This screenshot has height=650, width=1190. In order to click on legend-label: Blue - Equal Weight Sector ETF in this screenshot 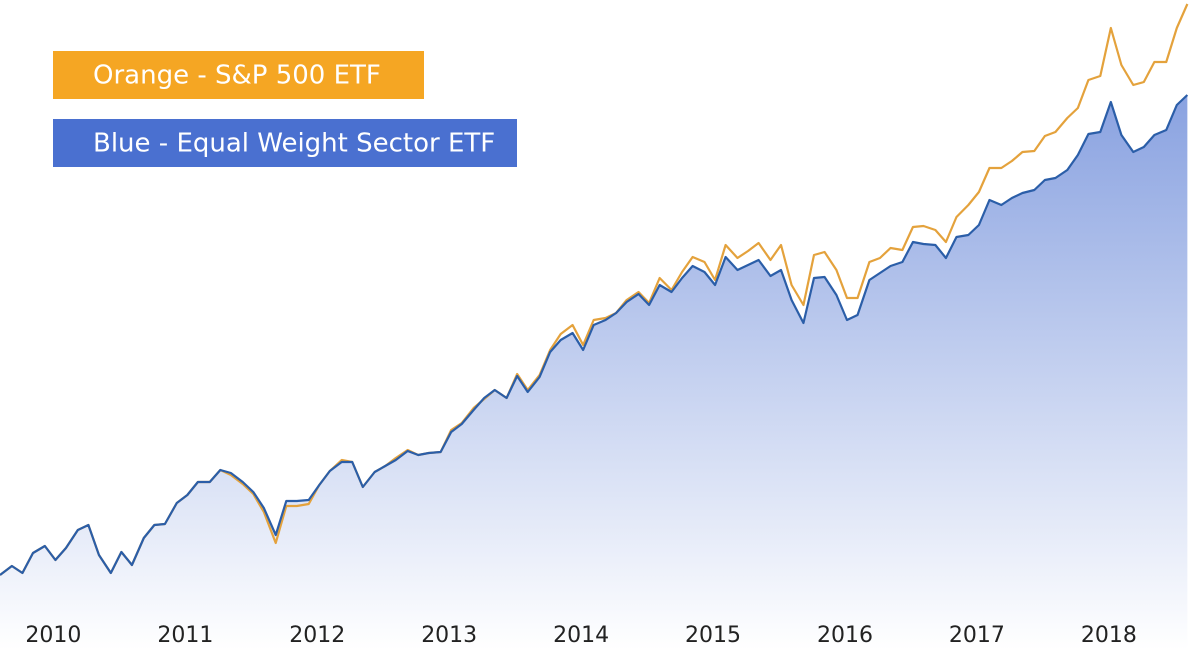, I will do `click(294, 144)`.